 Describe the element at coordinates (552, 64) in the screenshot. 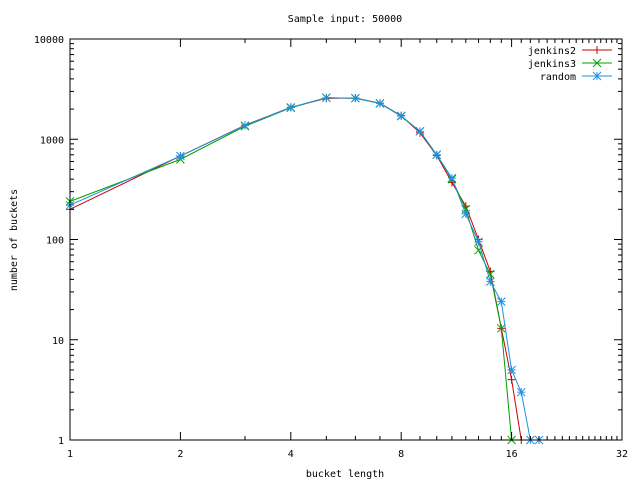

I see `legend-label: jenkins3` at that location.